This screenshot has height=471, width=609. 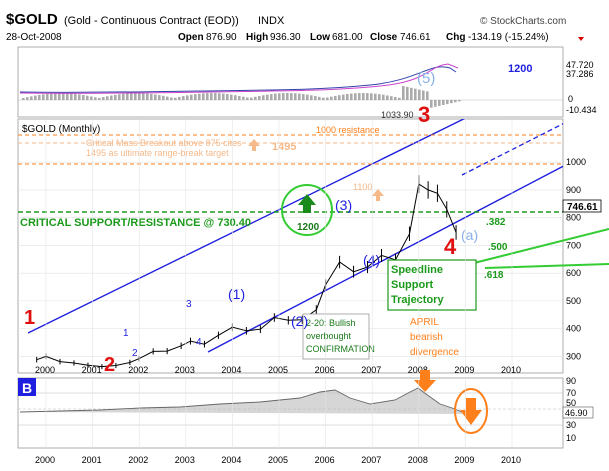 I want to click on rsi-label-90: 90, so click(x=571, y=381).